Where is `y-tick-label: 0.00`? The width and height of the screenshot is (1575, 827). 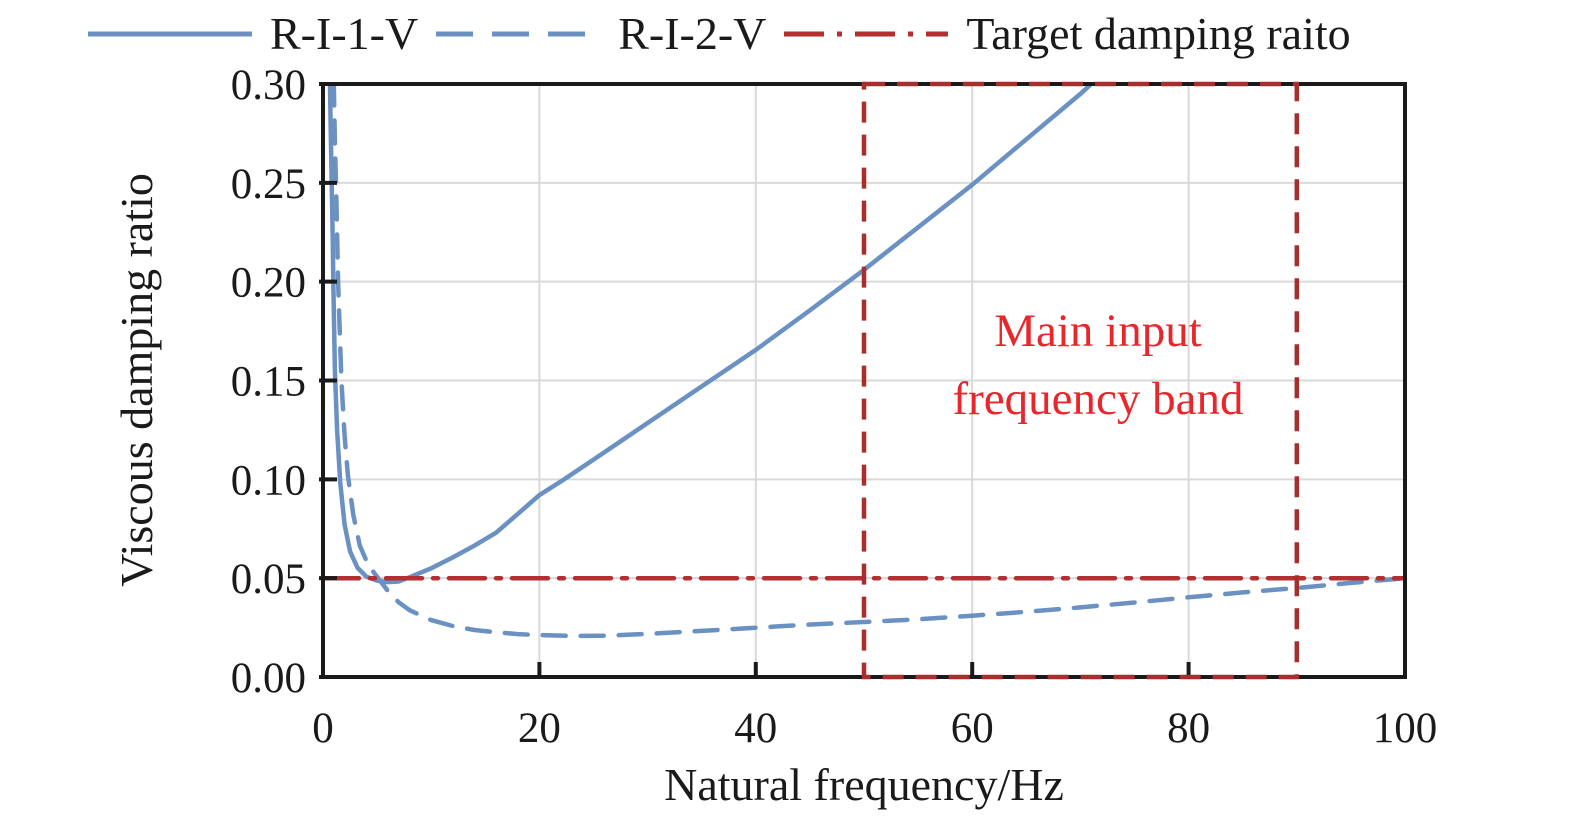
y-tick-label: 0.00 is located at coordinates (268, 678).